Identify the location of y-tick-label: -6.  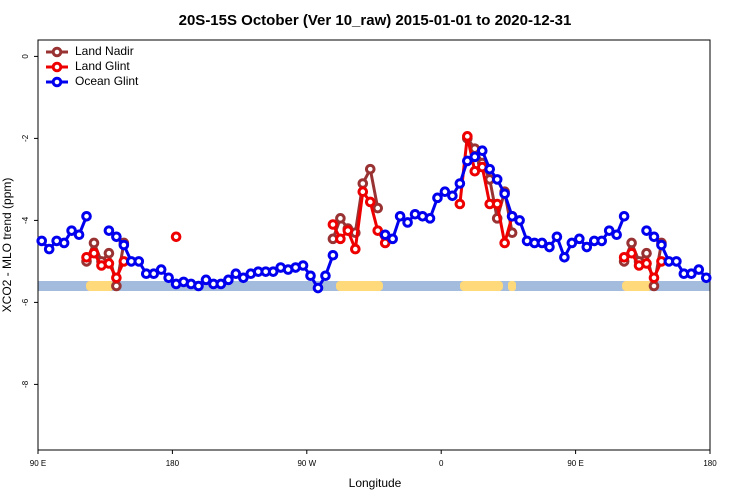
(25, 302).